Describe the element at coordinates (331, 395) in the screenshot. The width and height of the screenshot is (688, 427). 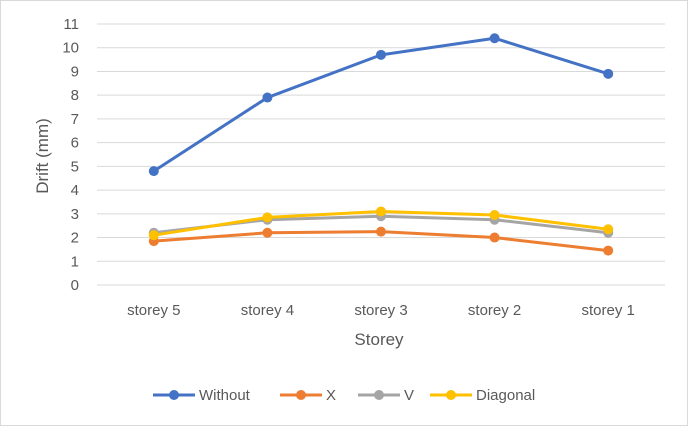
I see `legend-label: X` at that location.